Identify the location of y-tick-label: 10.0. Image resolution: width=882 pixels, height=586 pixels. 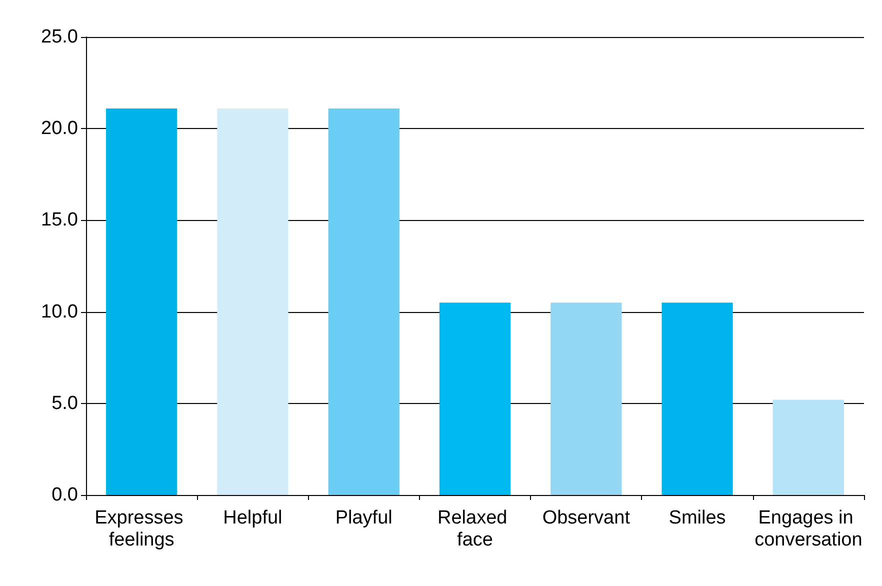
(59, 311).